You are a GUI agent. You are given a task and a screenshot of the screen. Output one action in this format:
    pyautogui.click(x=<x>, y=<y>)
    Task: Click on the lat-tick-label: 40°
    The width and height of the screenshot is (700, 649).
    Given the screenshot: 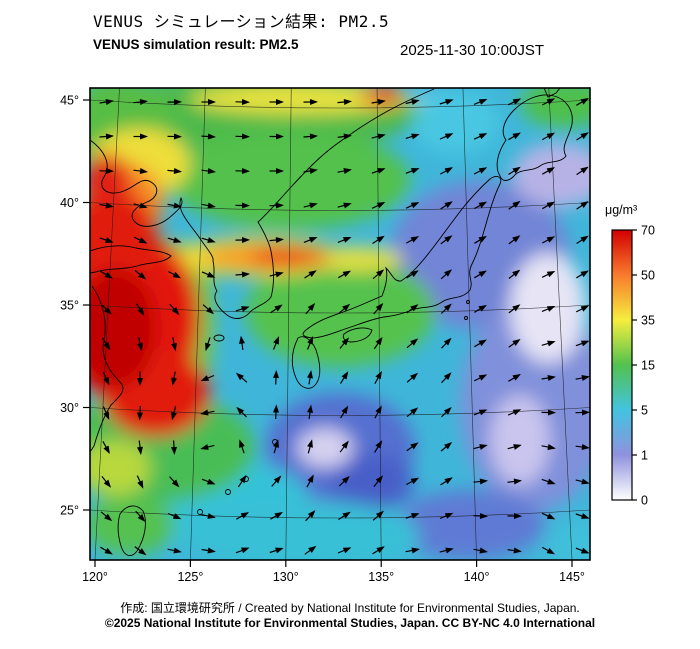 What is the action you would take?
    pyautogui.click(x=69, y=203)
    